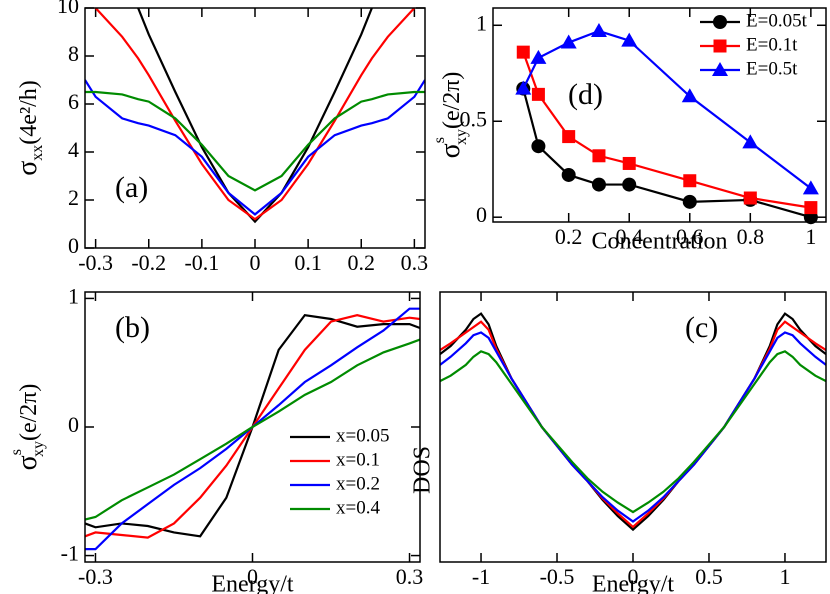  Describe the element at coordinates (201, 262) in the screenshot. I see `x-tick-label: -0.1` at that location.